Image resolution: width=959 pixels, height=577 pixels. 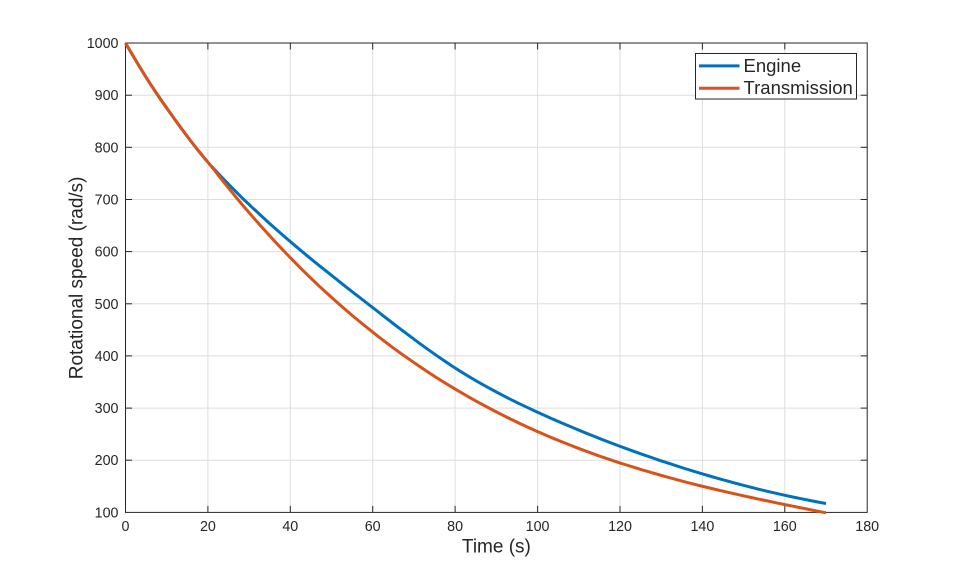 What do you see at coordinates (373, 527) in the screenshot?
I see `svg-text: 60` at bounding box center [373, 527].